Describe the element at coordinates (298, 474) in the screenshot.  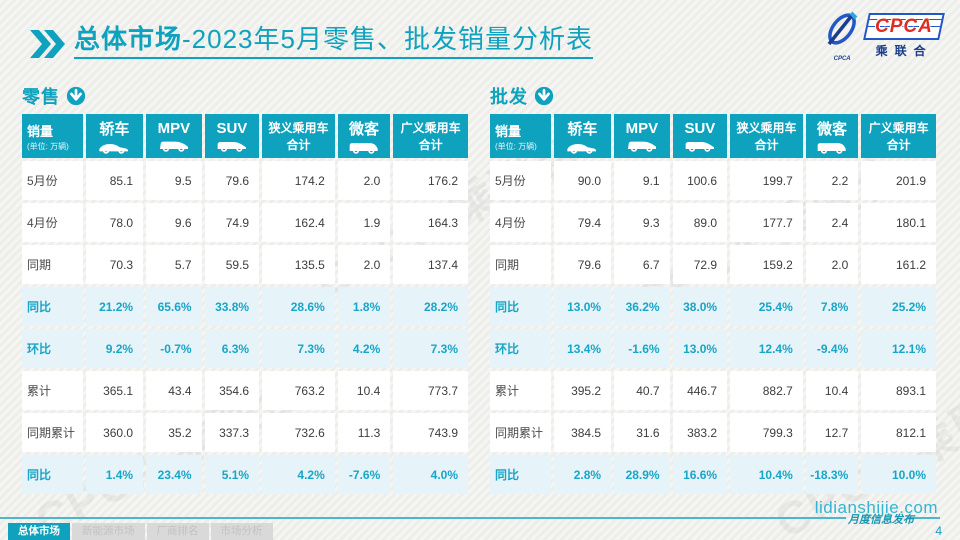
I see `table-cell: 4.2%` at that location.